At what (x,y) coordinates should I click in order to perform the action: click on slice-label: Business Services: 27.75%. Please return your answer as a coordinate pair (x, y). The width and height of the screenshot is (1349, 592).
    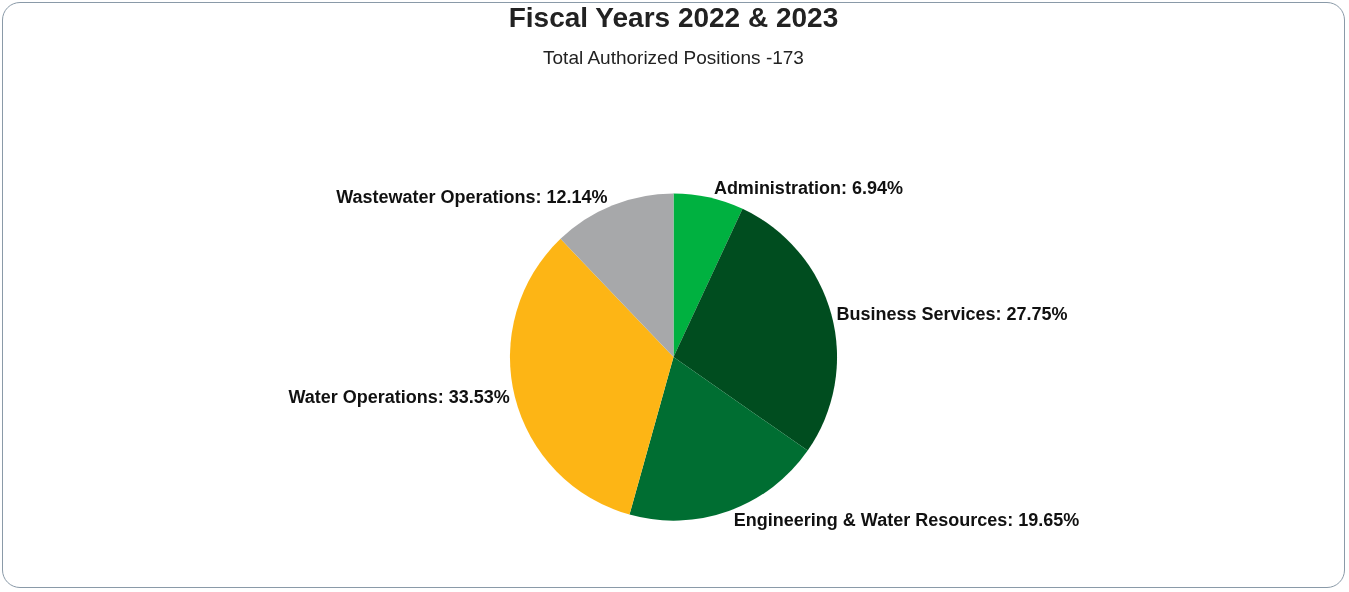
    Looking at the image, I should click on (952, 313).